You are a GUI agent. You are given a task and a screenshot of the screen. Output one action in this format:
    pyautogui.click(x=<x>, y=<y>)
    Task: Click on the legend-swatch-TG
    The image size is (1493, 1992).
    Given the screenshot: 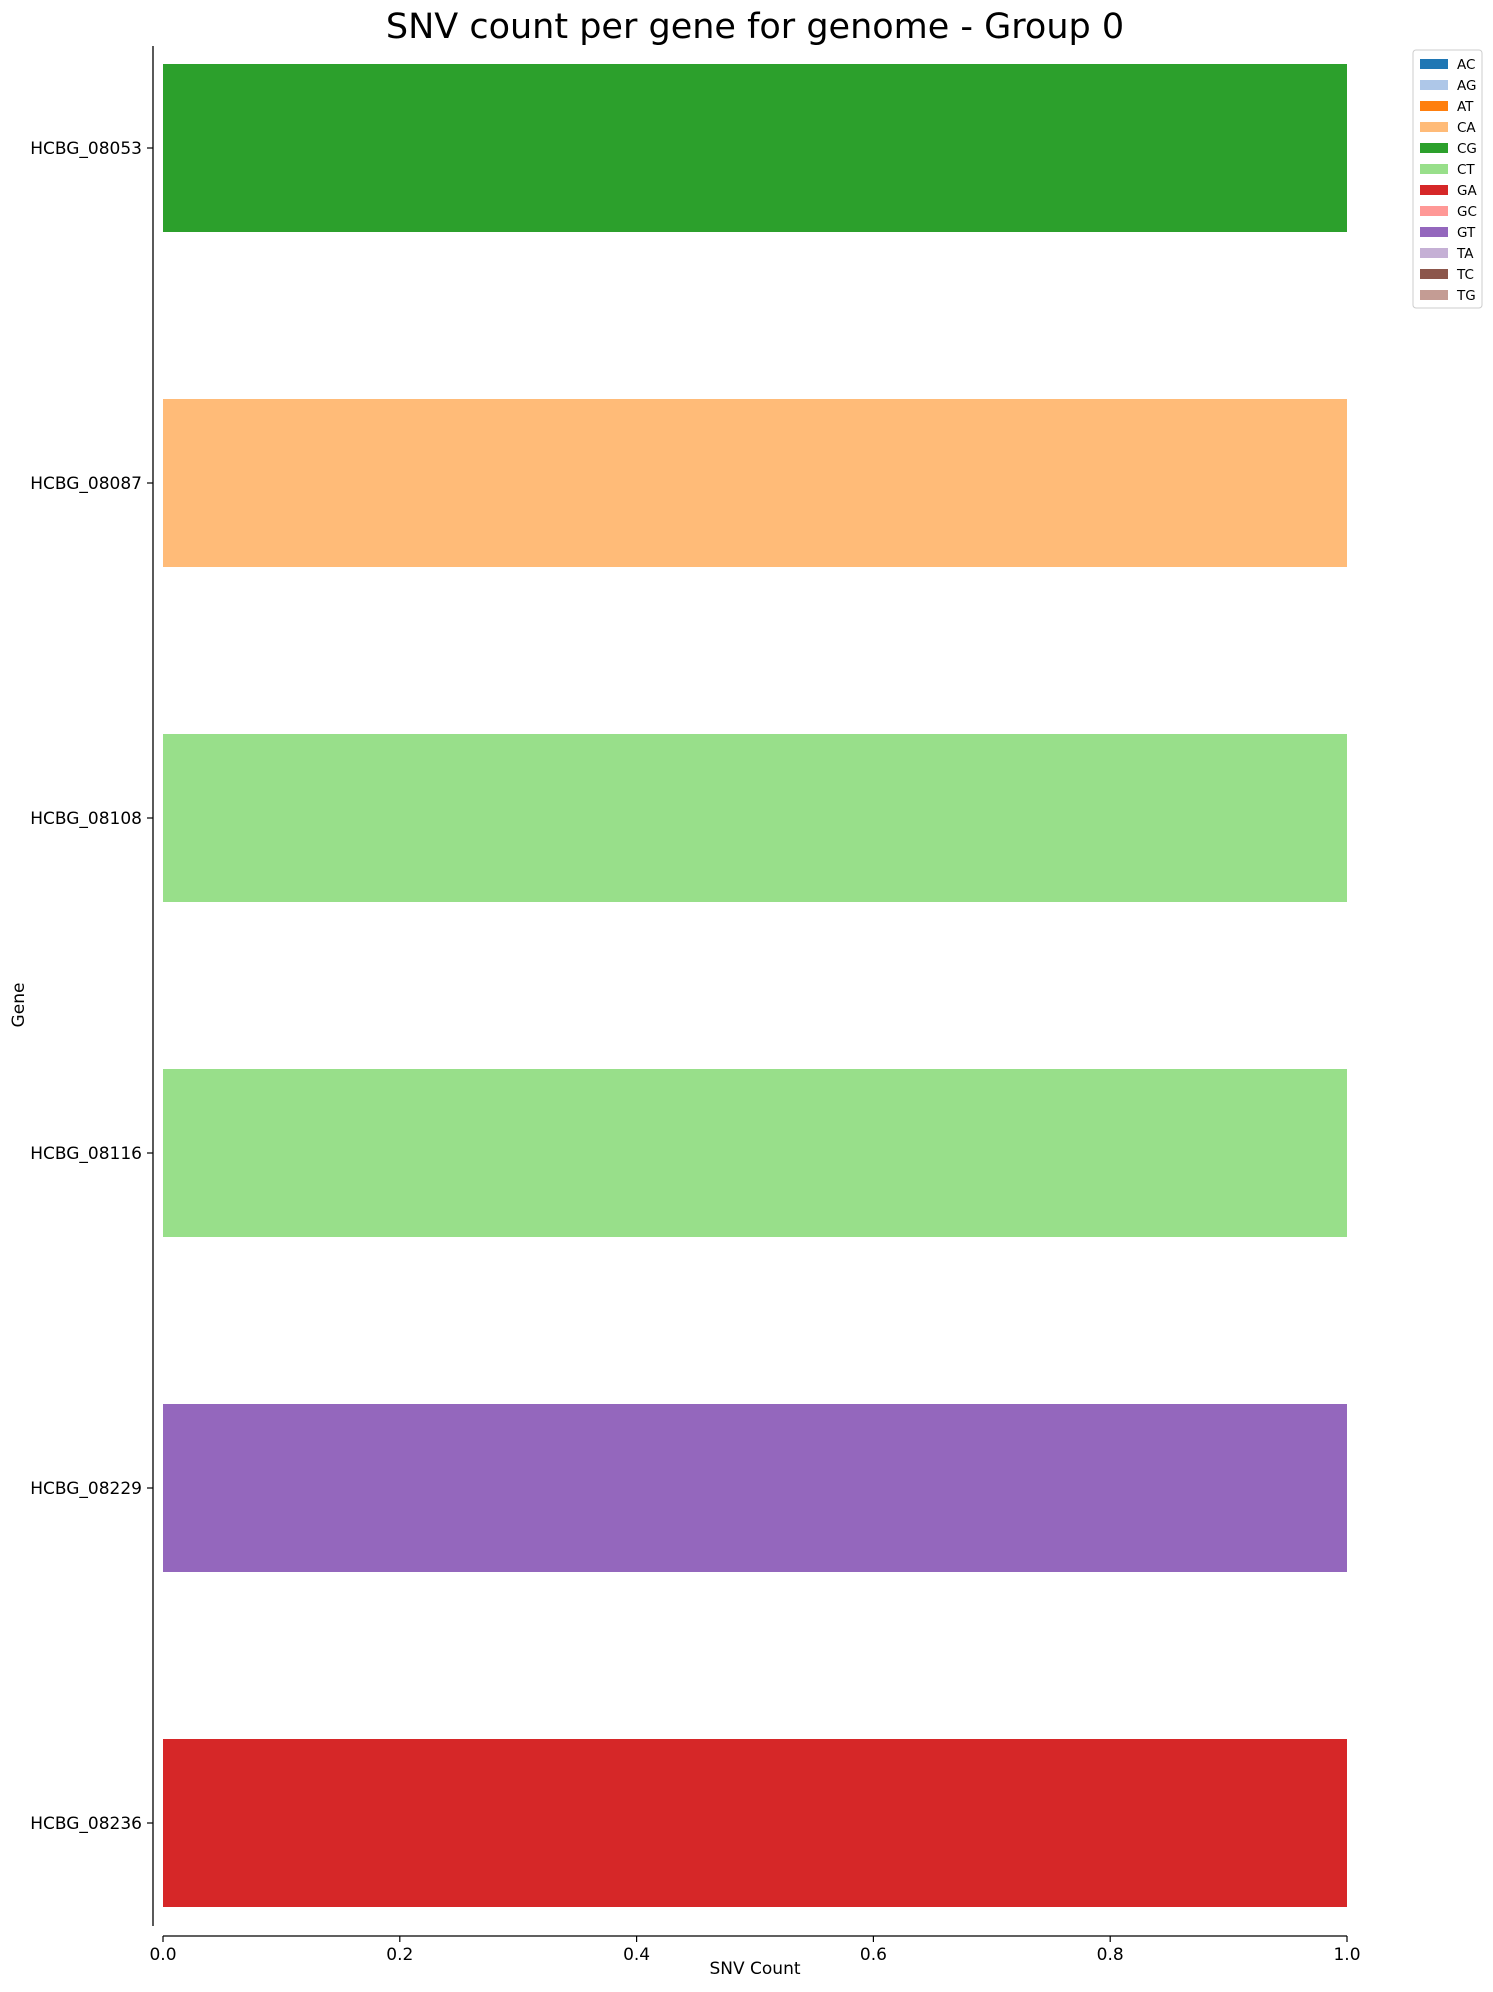 What is the action you would take?
    pyautogui.click(x=1434, y=295)
    